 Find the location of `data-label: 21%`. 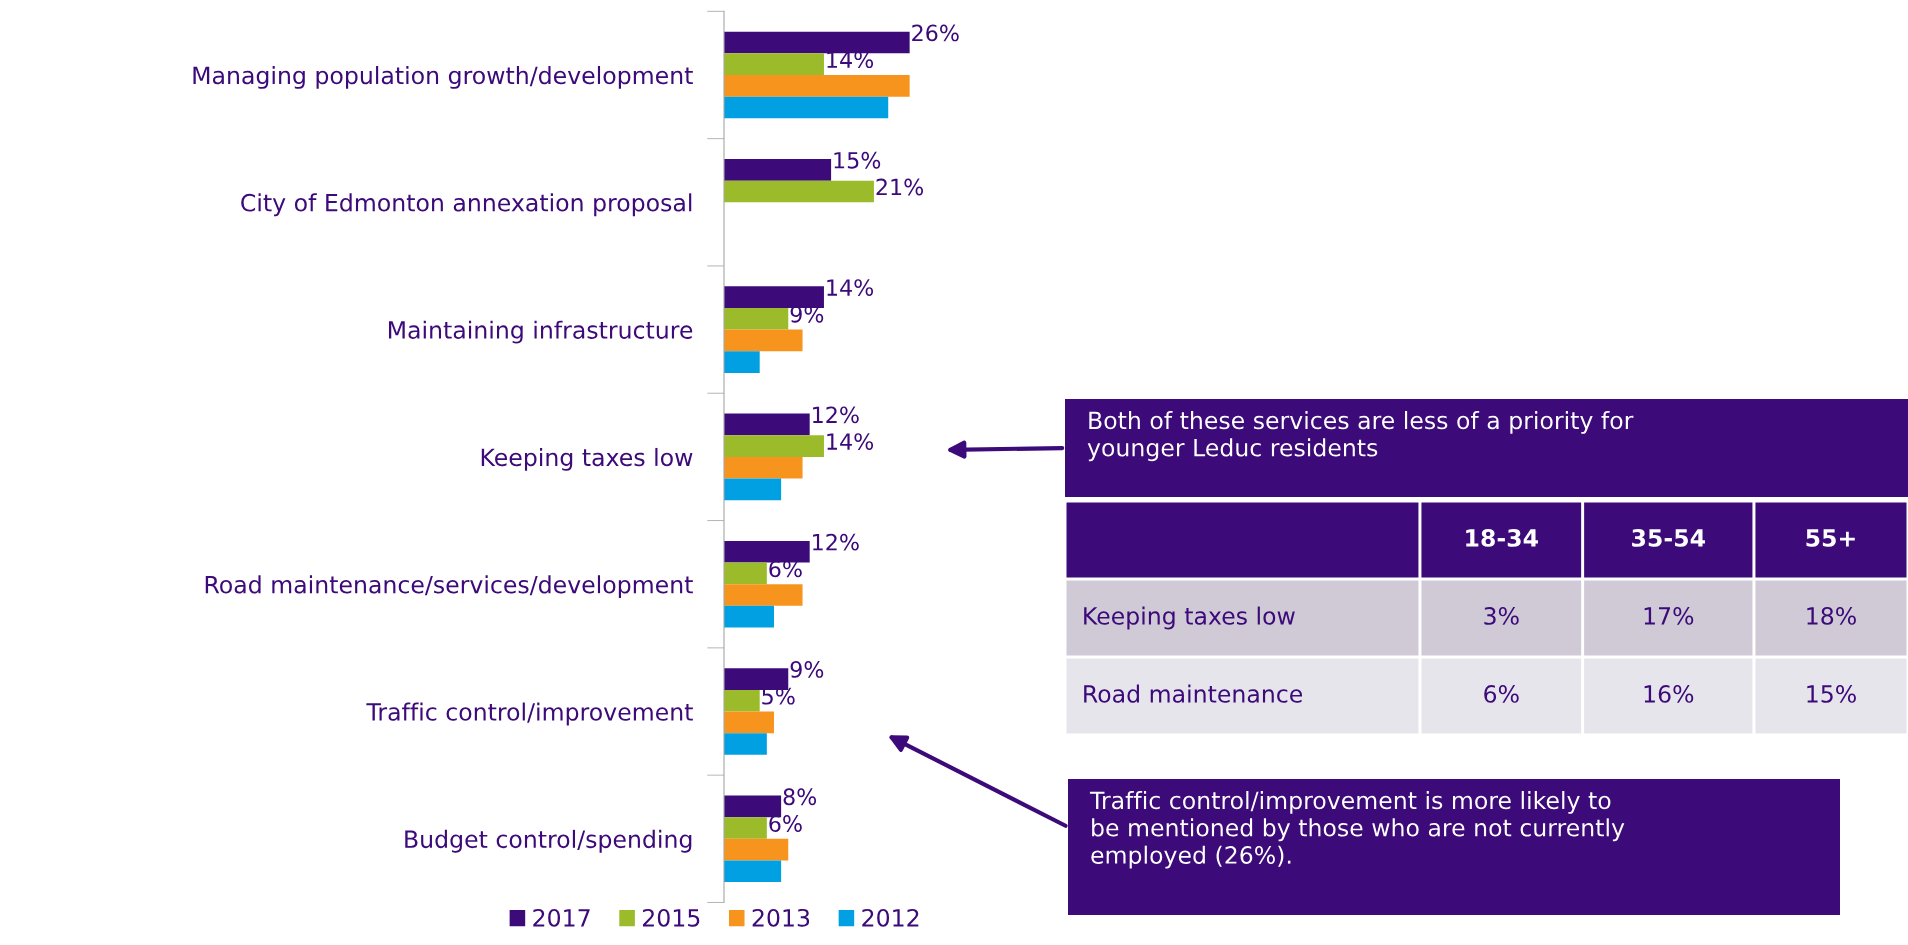

data-label: 21% is located at coordinates (900, 187).